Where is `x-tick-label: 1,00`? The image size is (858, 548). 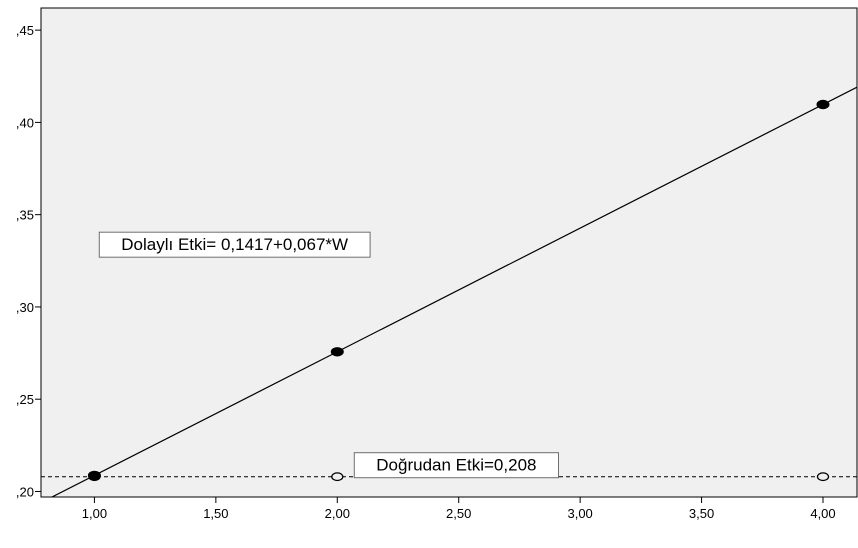 x-tick-label: 1,00 is located at coordinates (94, 513).